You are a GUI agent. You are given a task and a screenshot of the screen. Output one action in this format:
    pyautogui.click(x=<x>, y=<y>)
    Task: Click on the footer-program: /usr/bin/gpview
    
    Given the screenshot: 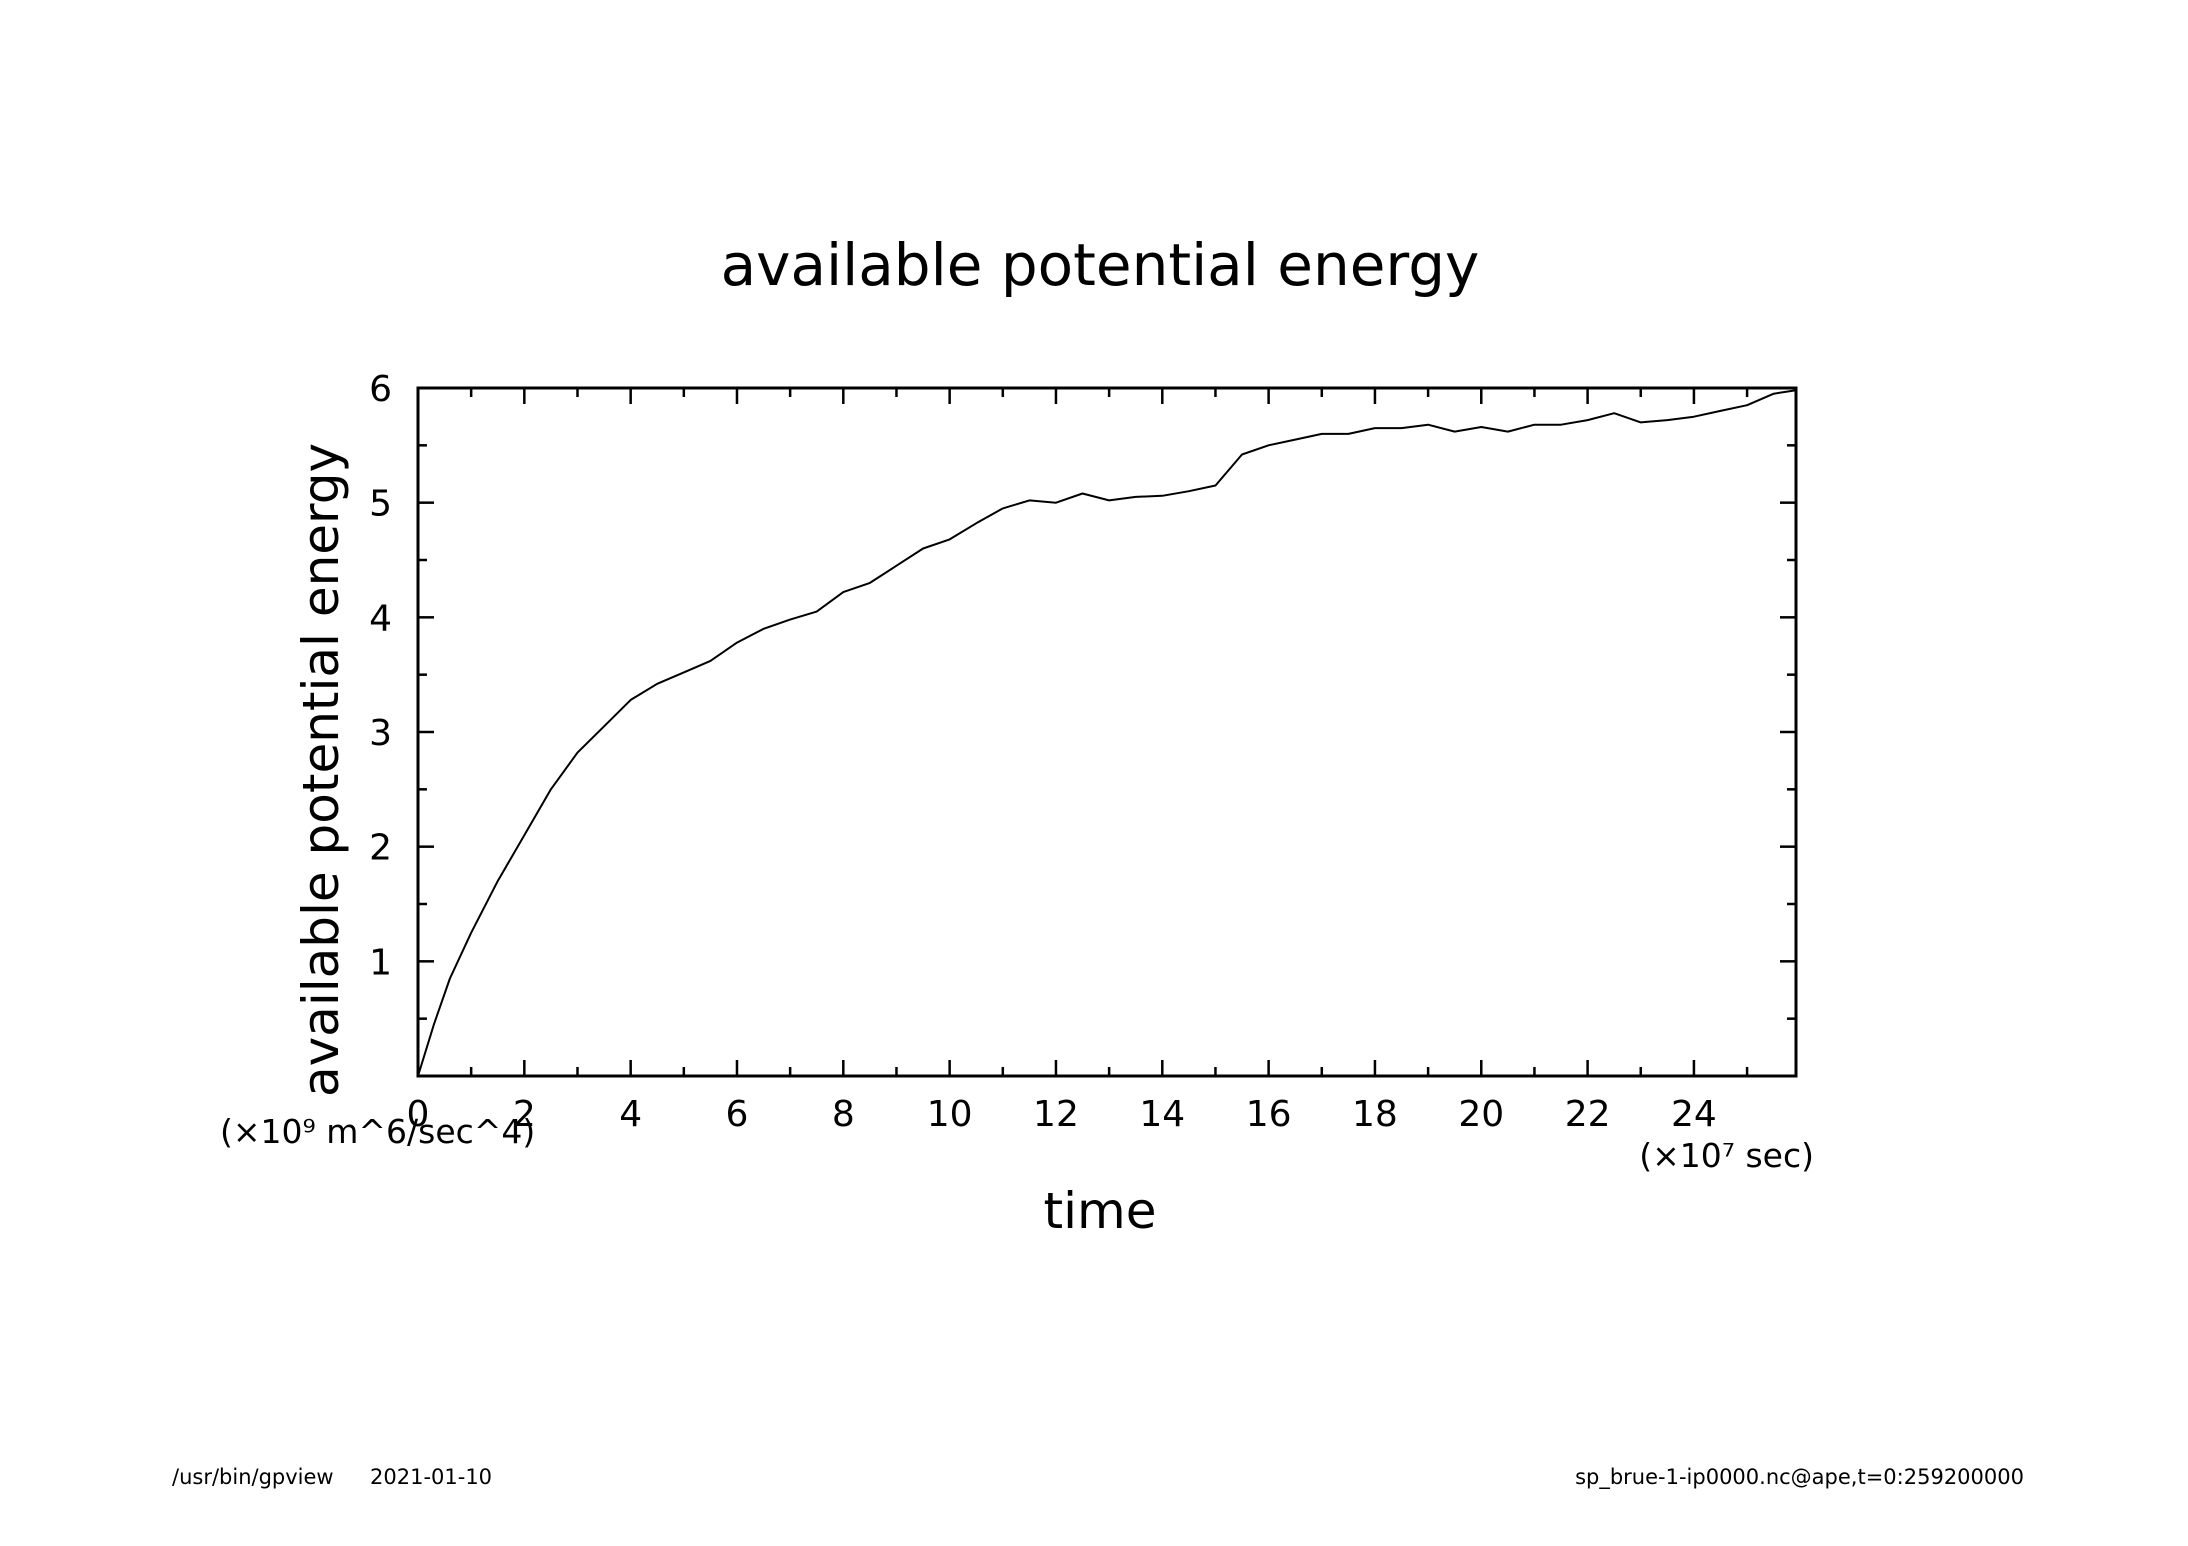 What is the action you would take?
    pyautogui.click(x=253, y=1477)
    